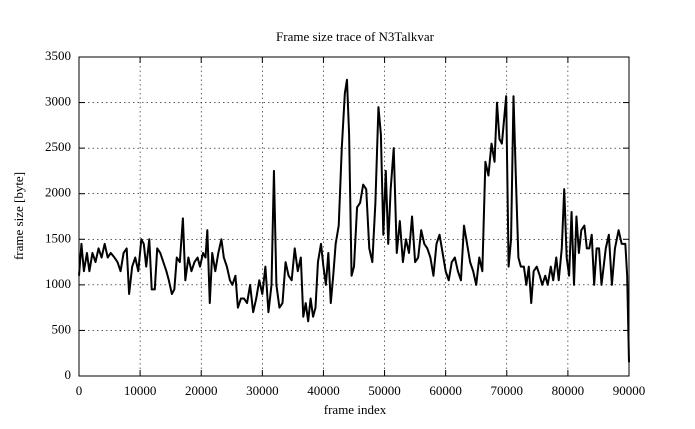 The image size is (695, 429). I want to click on y-tick-label: 1000, so click(58, 283).